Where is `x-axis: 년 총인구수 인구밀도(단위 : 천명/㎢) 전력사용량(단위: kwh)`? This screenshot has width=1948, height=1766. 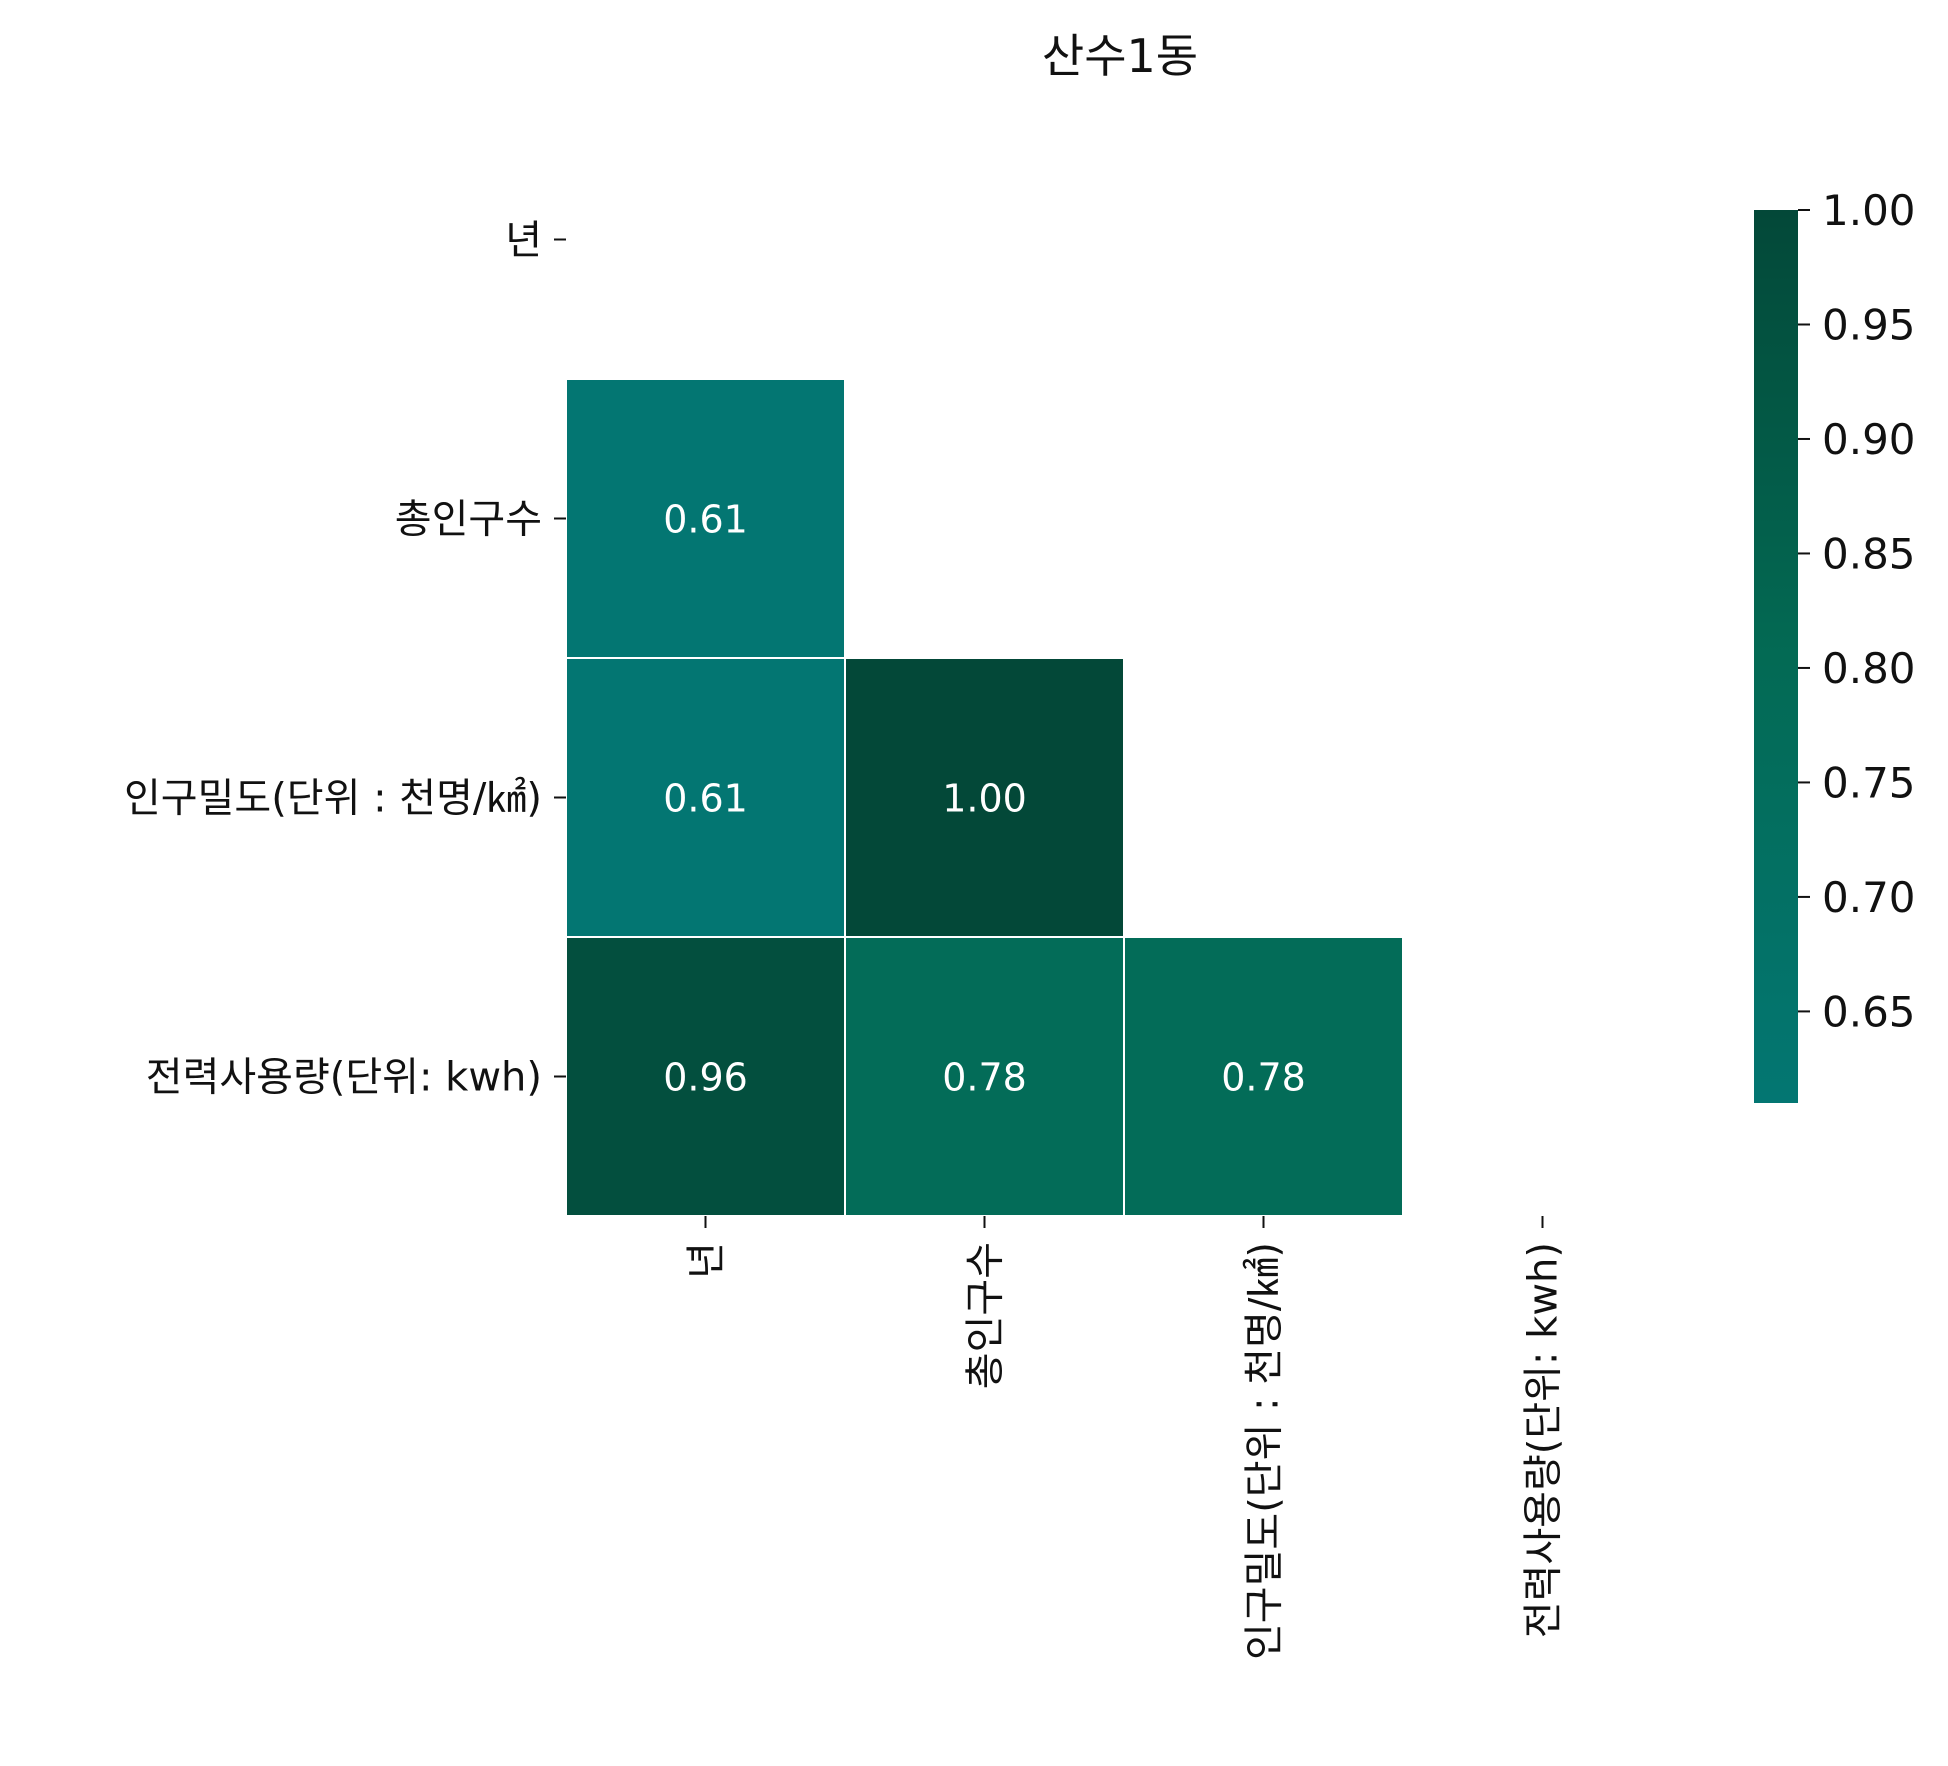
x-axis: 년 총인구수 인구밀도(단위 : 천명/㎢) 전력사용량(단위: kwh) is located at coordinates (1125, 1438).